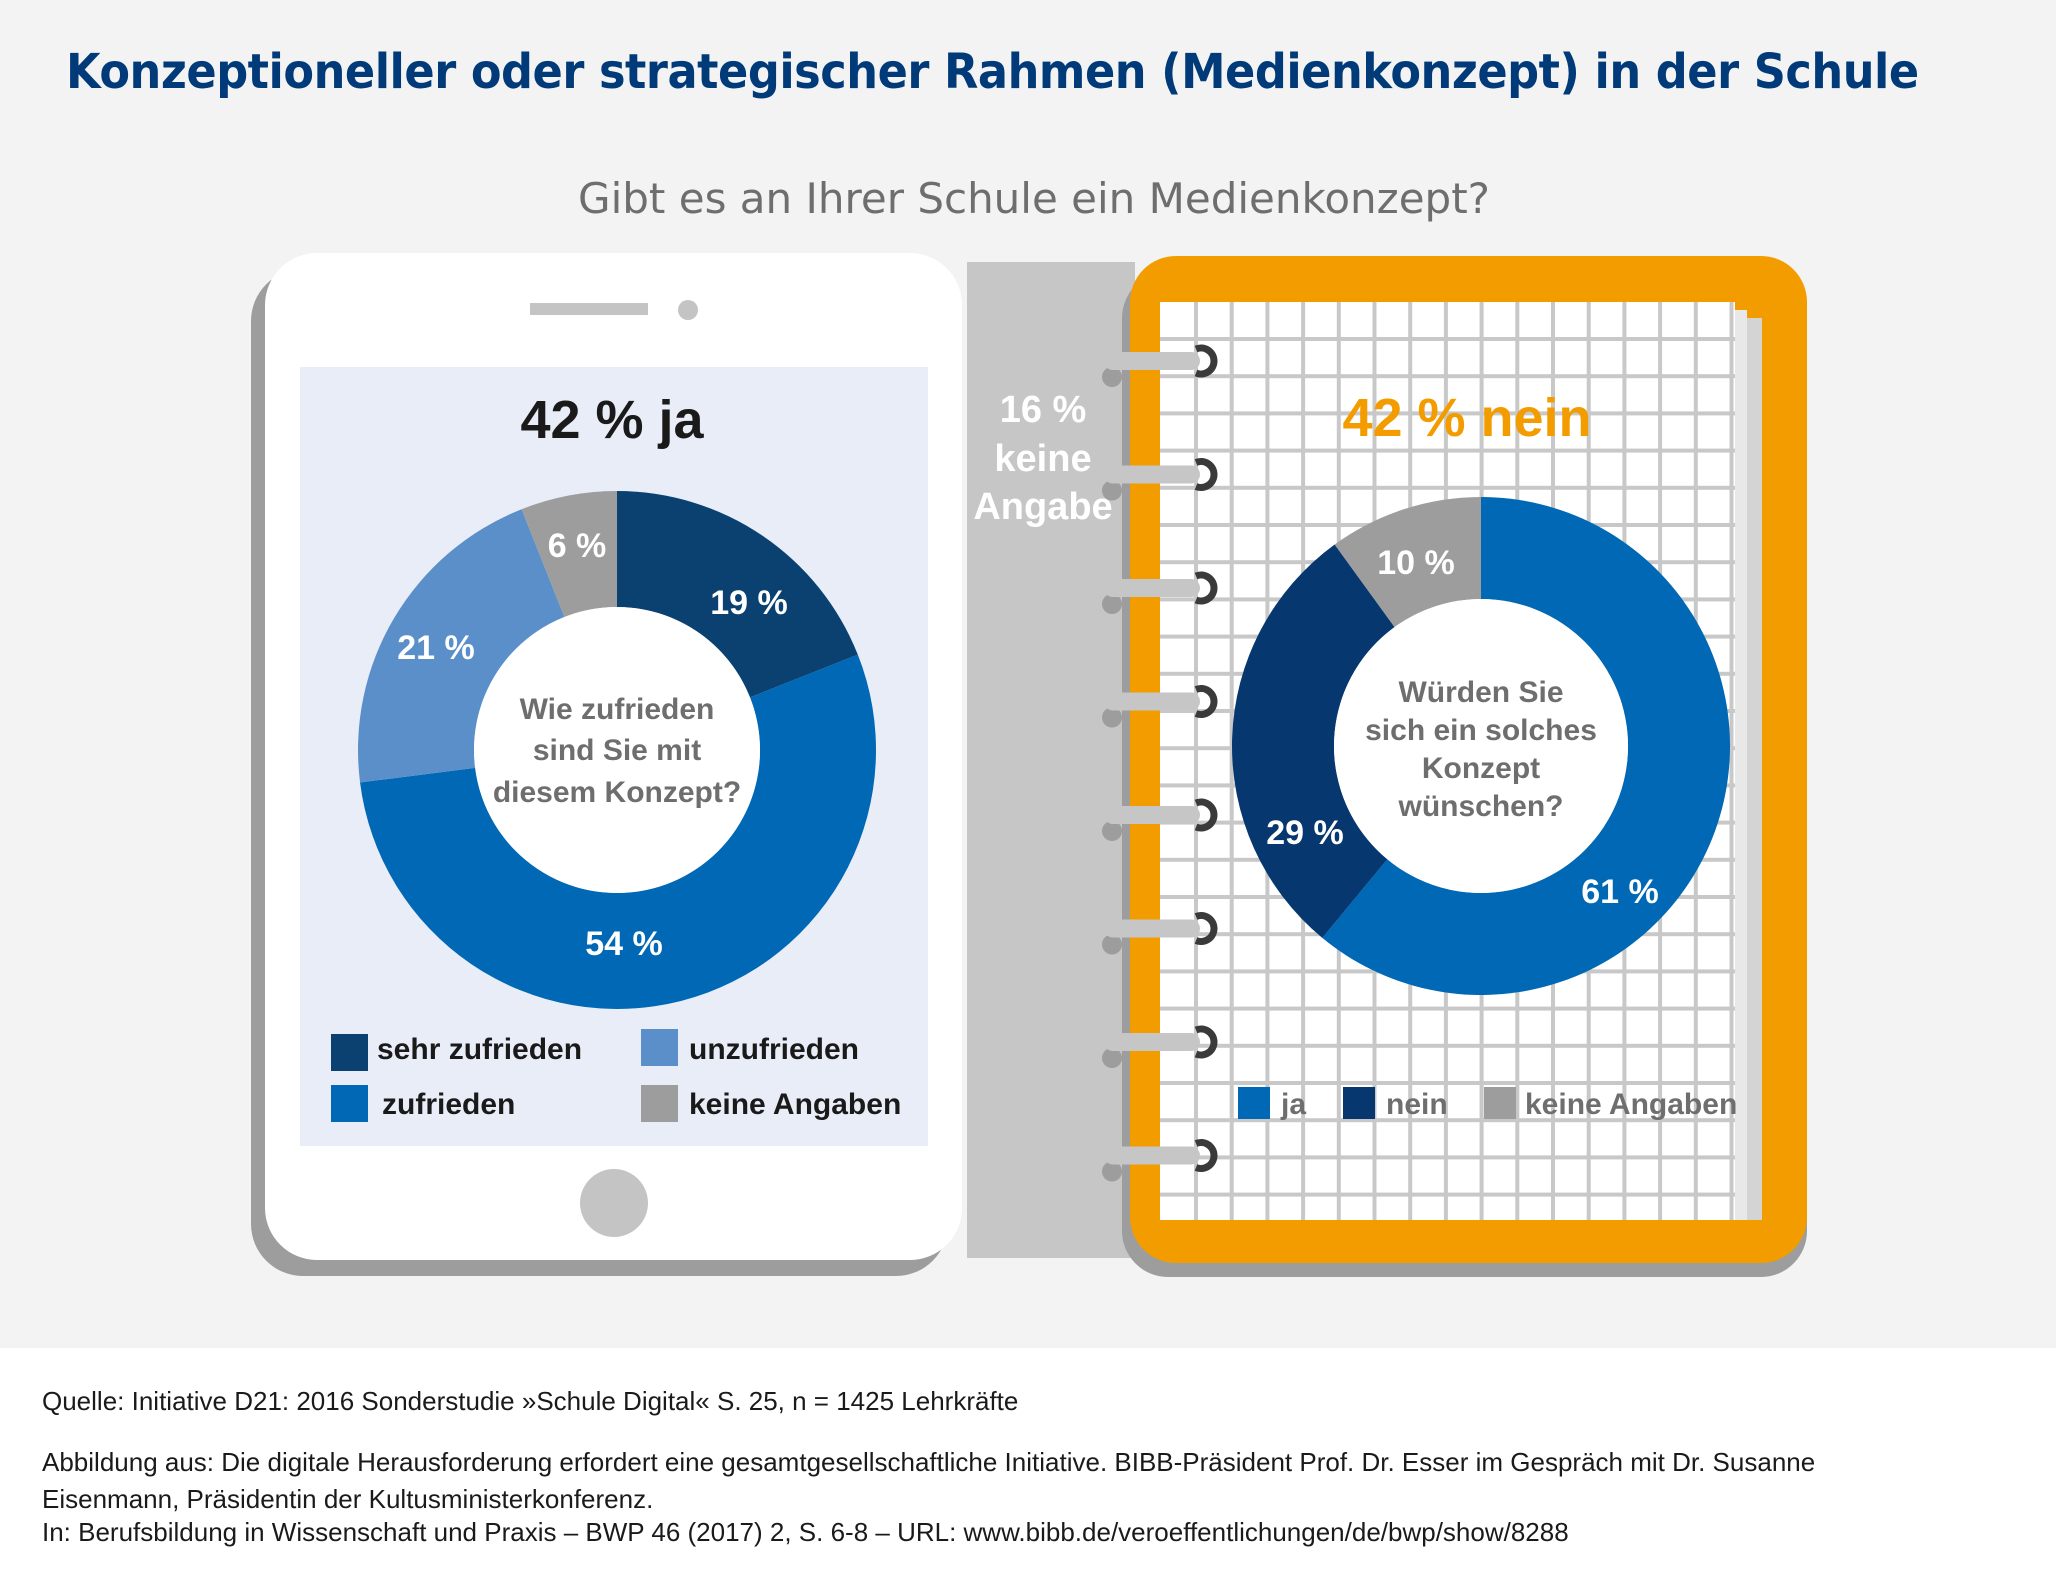 This screenshot has height=1583, width=2056. Describe the element at coordinates (577, 546) in the screenshot. I see `label-keine-angaben-left: 6 %` at that location.